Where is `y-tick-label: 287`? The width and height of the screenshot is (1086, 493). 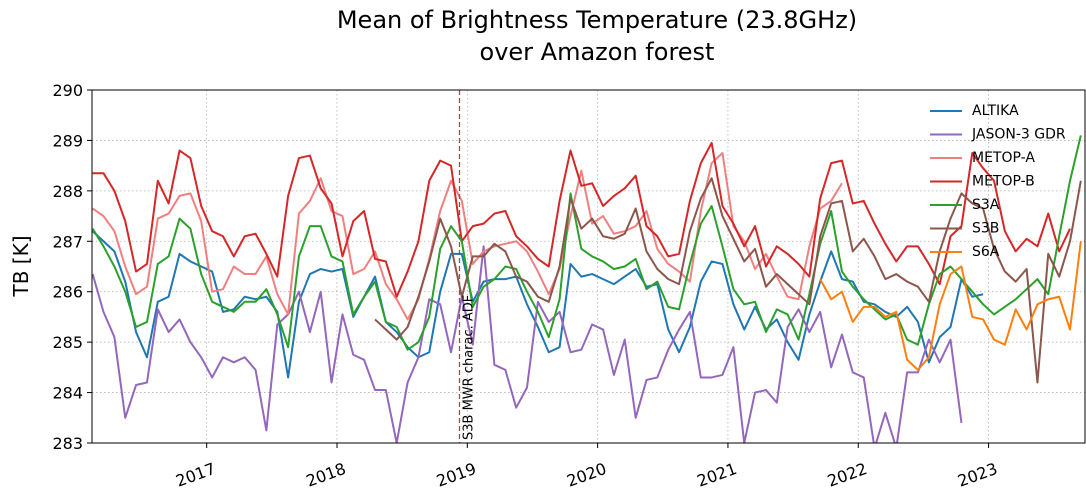
y-tick-label: 287 is located at coordinates (67, 241).